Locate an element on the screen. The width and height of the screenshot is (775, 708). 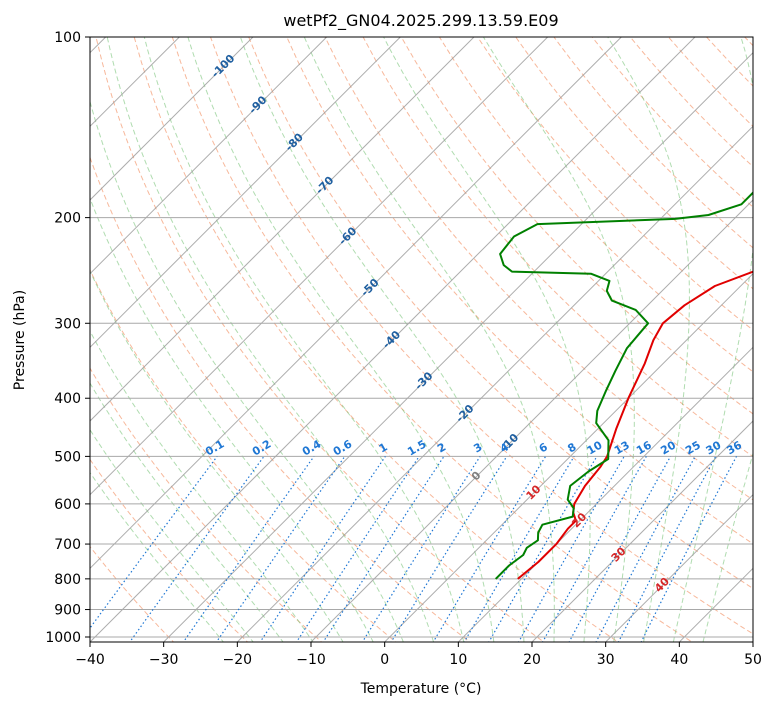
isotherm-label: -60 is located at coordinates (347, 235).